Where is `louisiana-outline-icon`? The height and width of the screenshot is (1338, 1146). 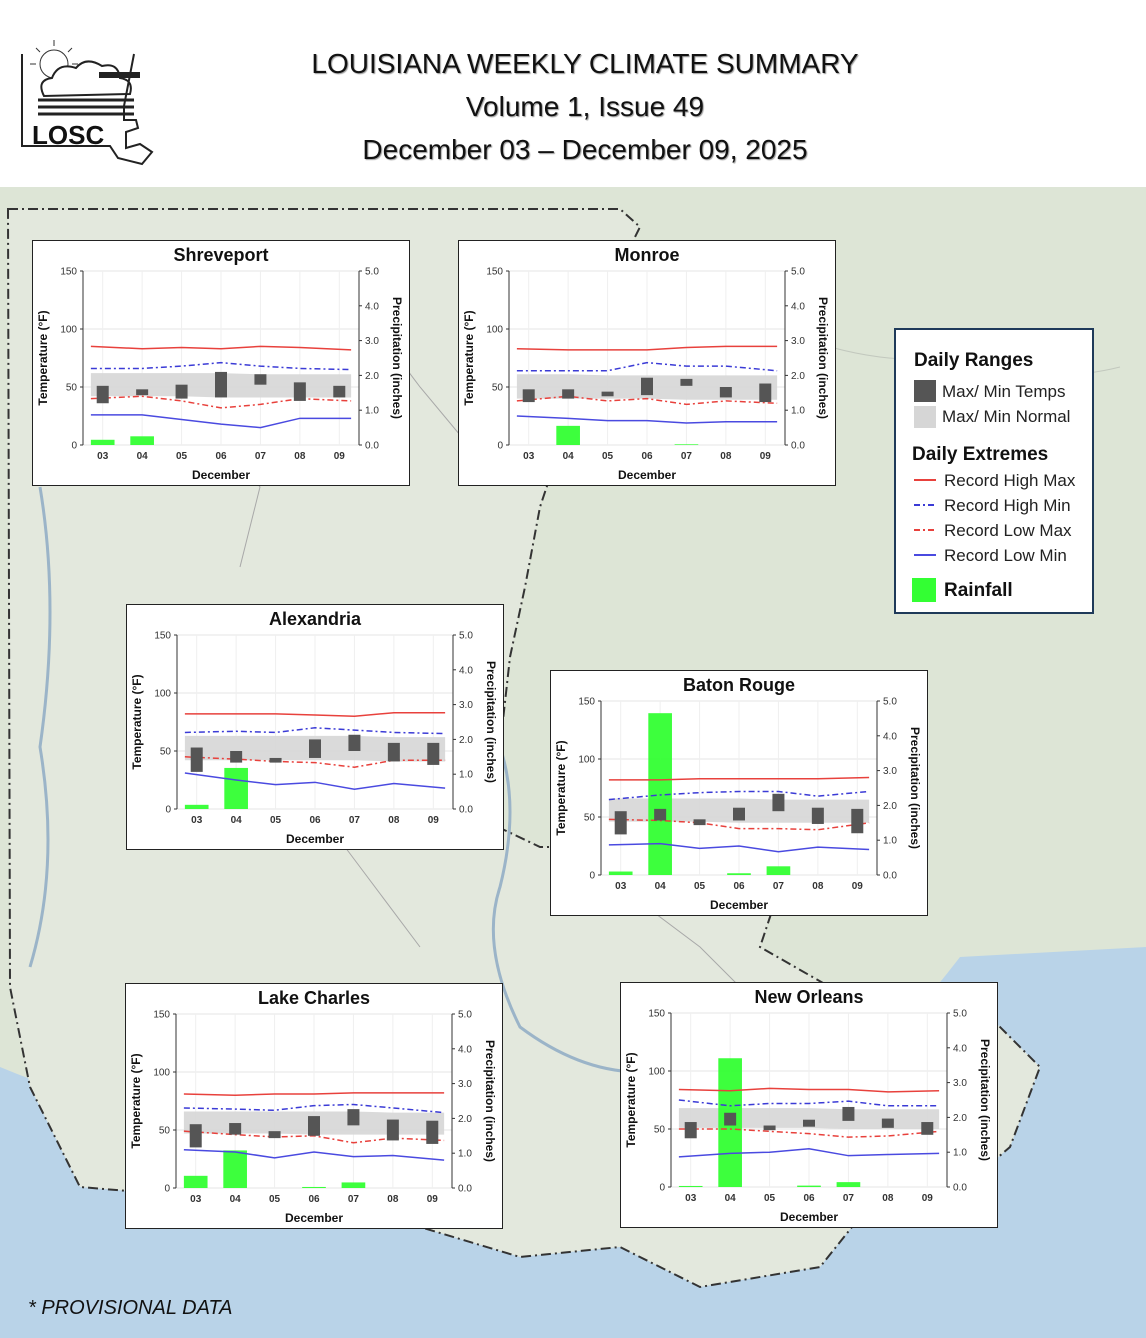 louisiana-outline-icon is located at coordinates (87, 109).